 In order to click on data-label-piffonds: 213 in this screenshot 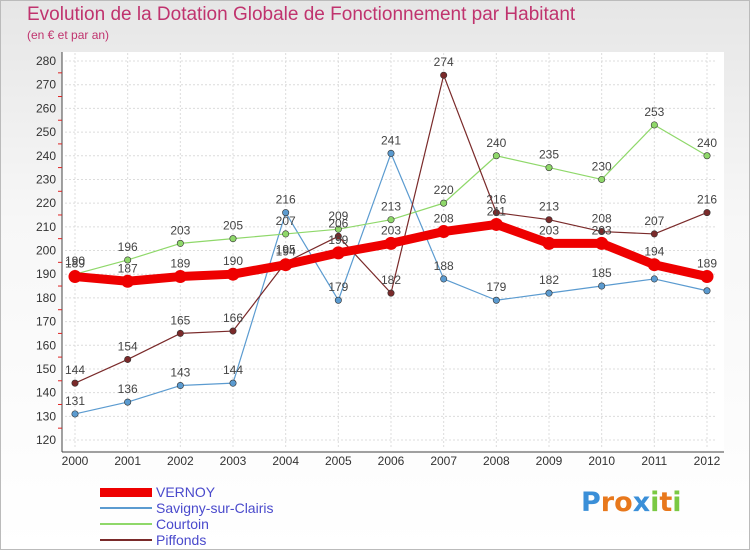, I will do `click(549, 207)`.